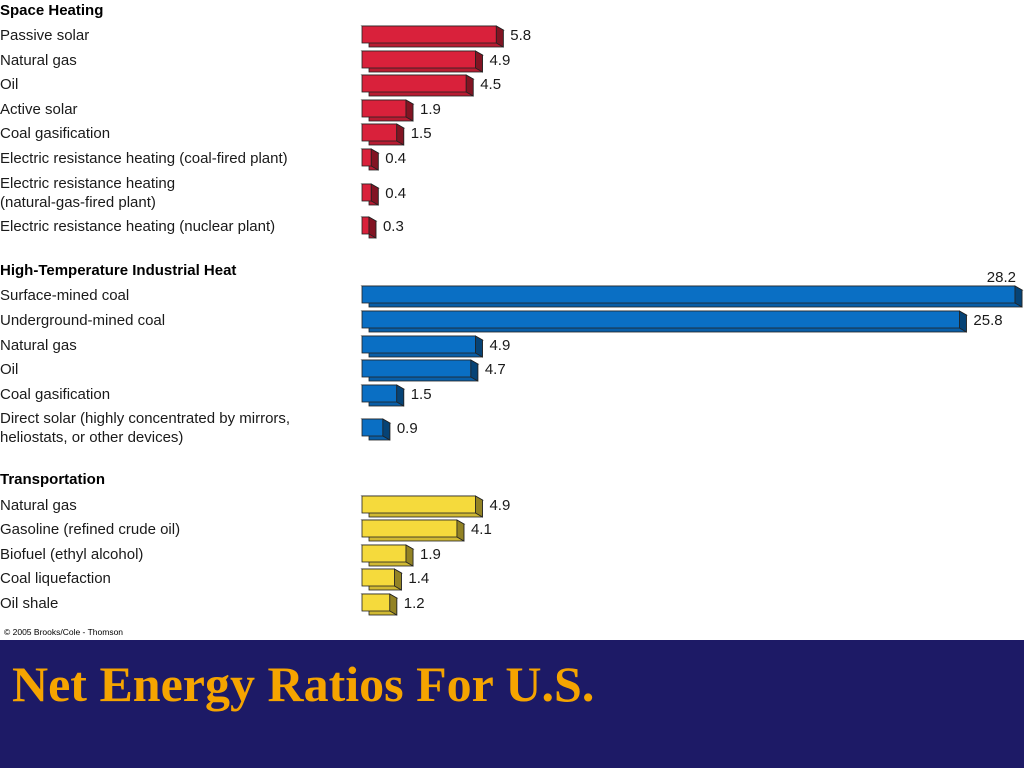 The width and height of the screenshot is (1024, 768). Describe the element at coordinates (418, 578) in the screenshot. I see `value-label: 1.4` at that location.